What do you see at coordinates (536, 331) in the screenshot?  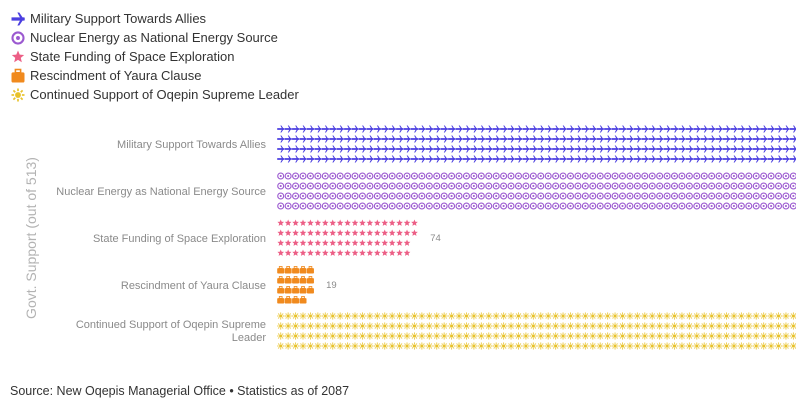 I see `bar` at bounding box center [536, 331].